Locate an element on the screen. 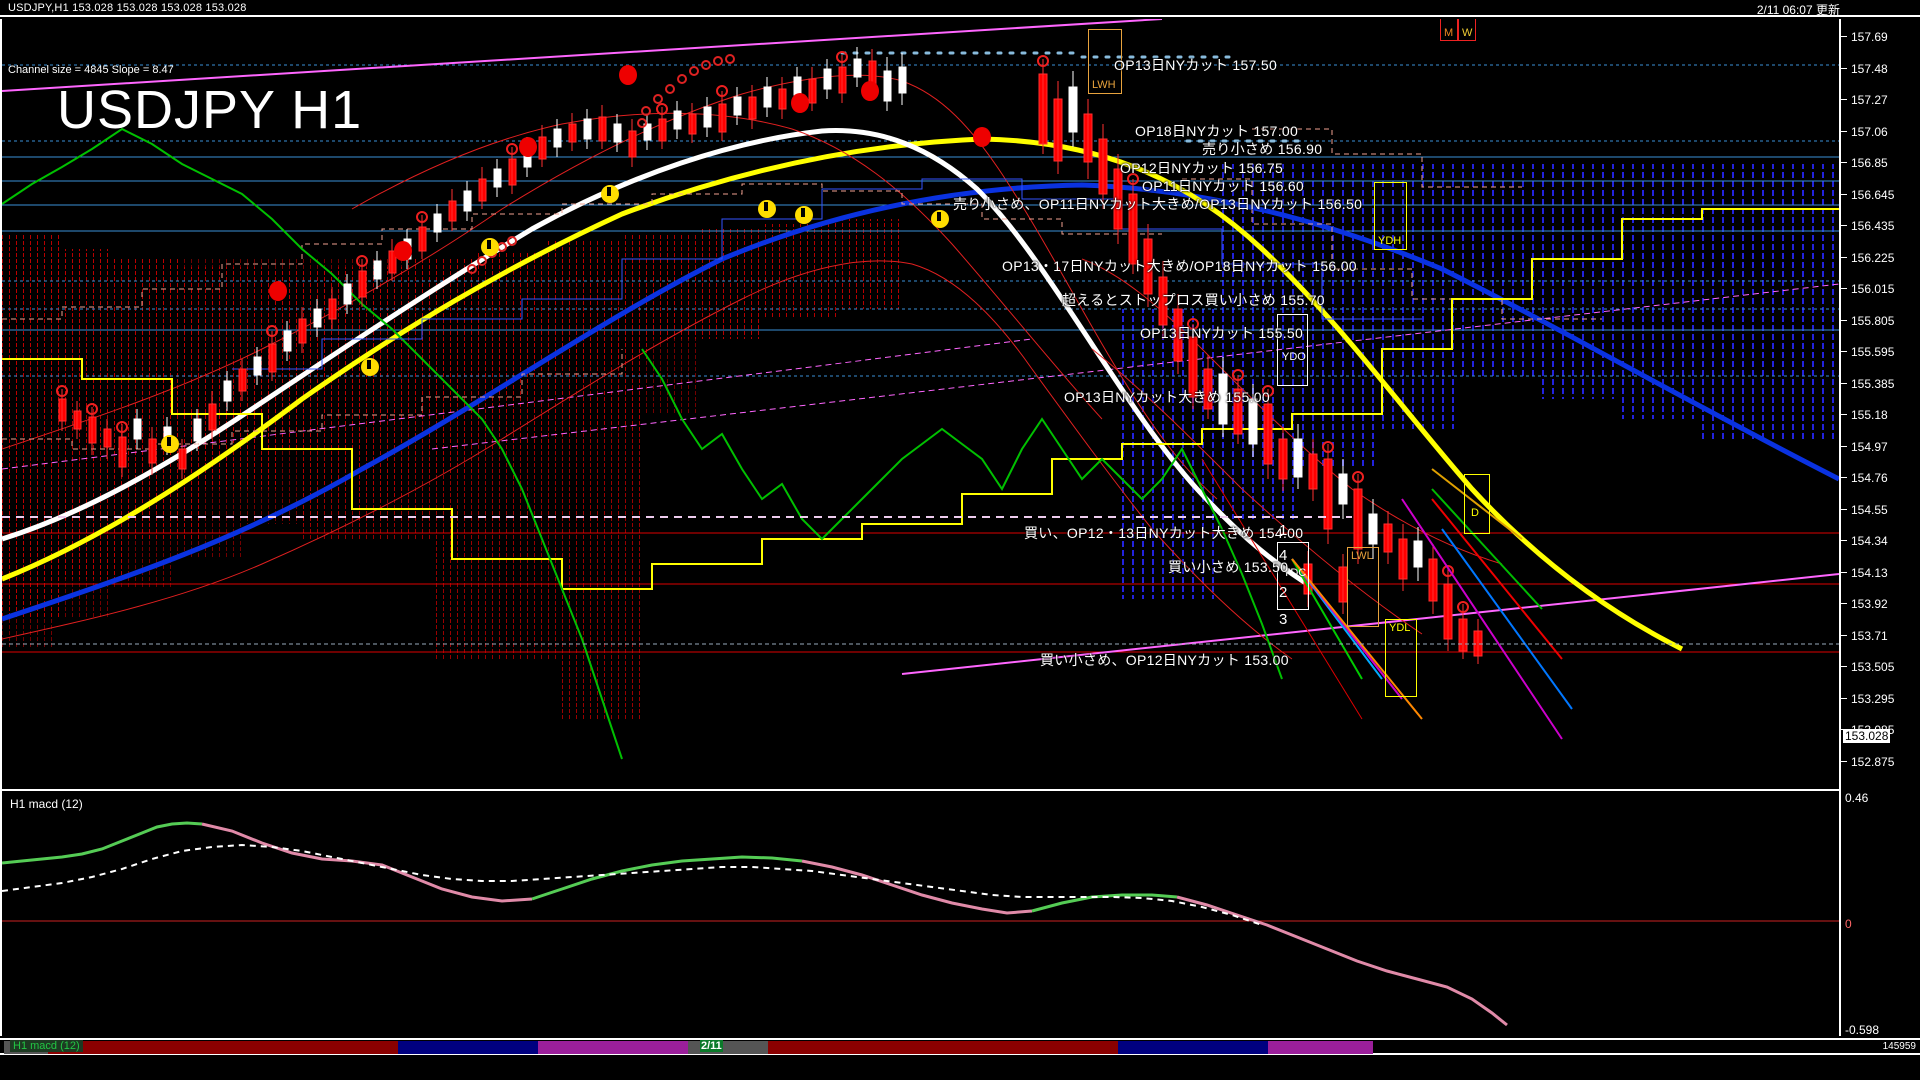 Image resolution: width=1920 pixels, height=1080 pixels. level-label-154-00: 買い、OP12・13日NYカット大きめ 154.00 is located at coordinates (1164, 533).